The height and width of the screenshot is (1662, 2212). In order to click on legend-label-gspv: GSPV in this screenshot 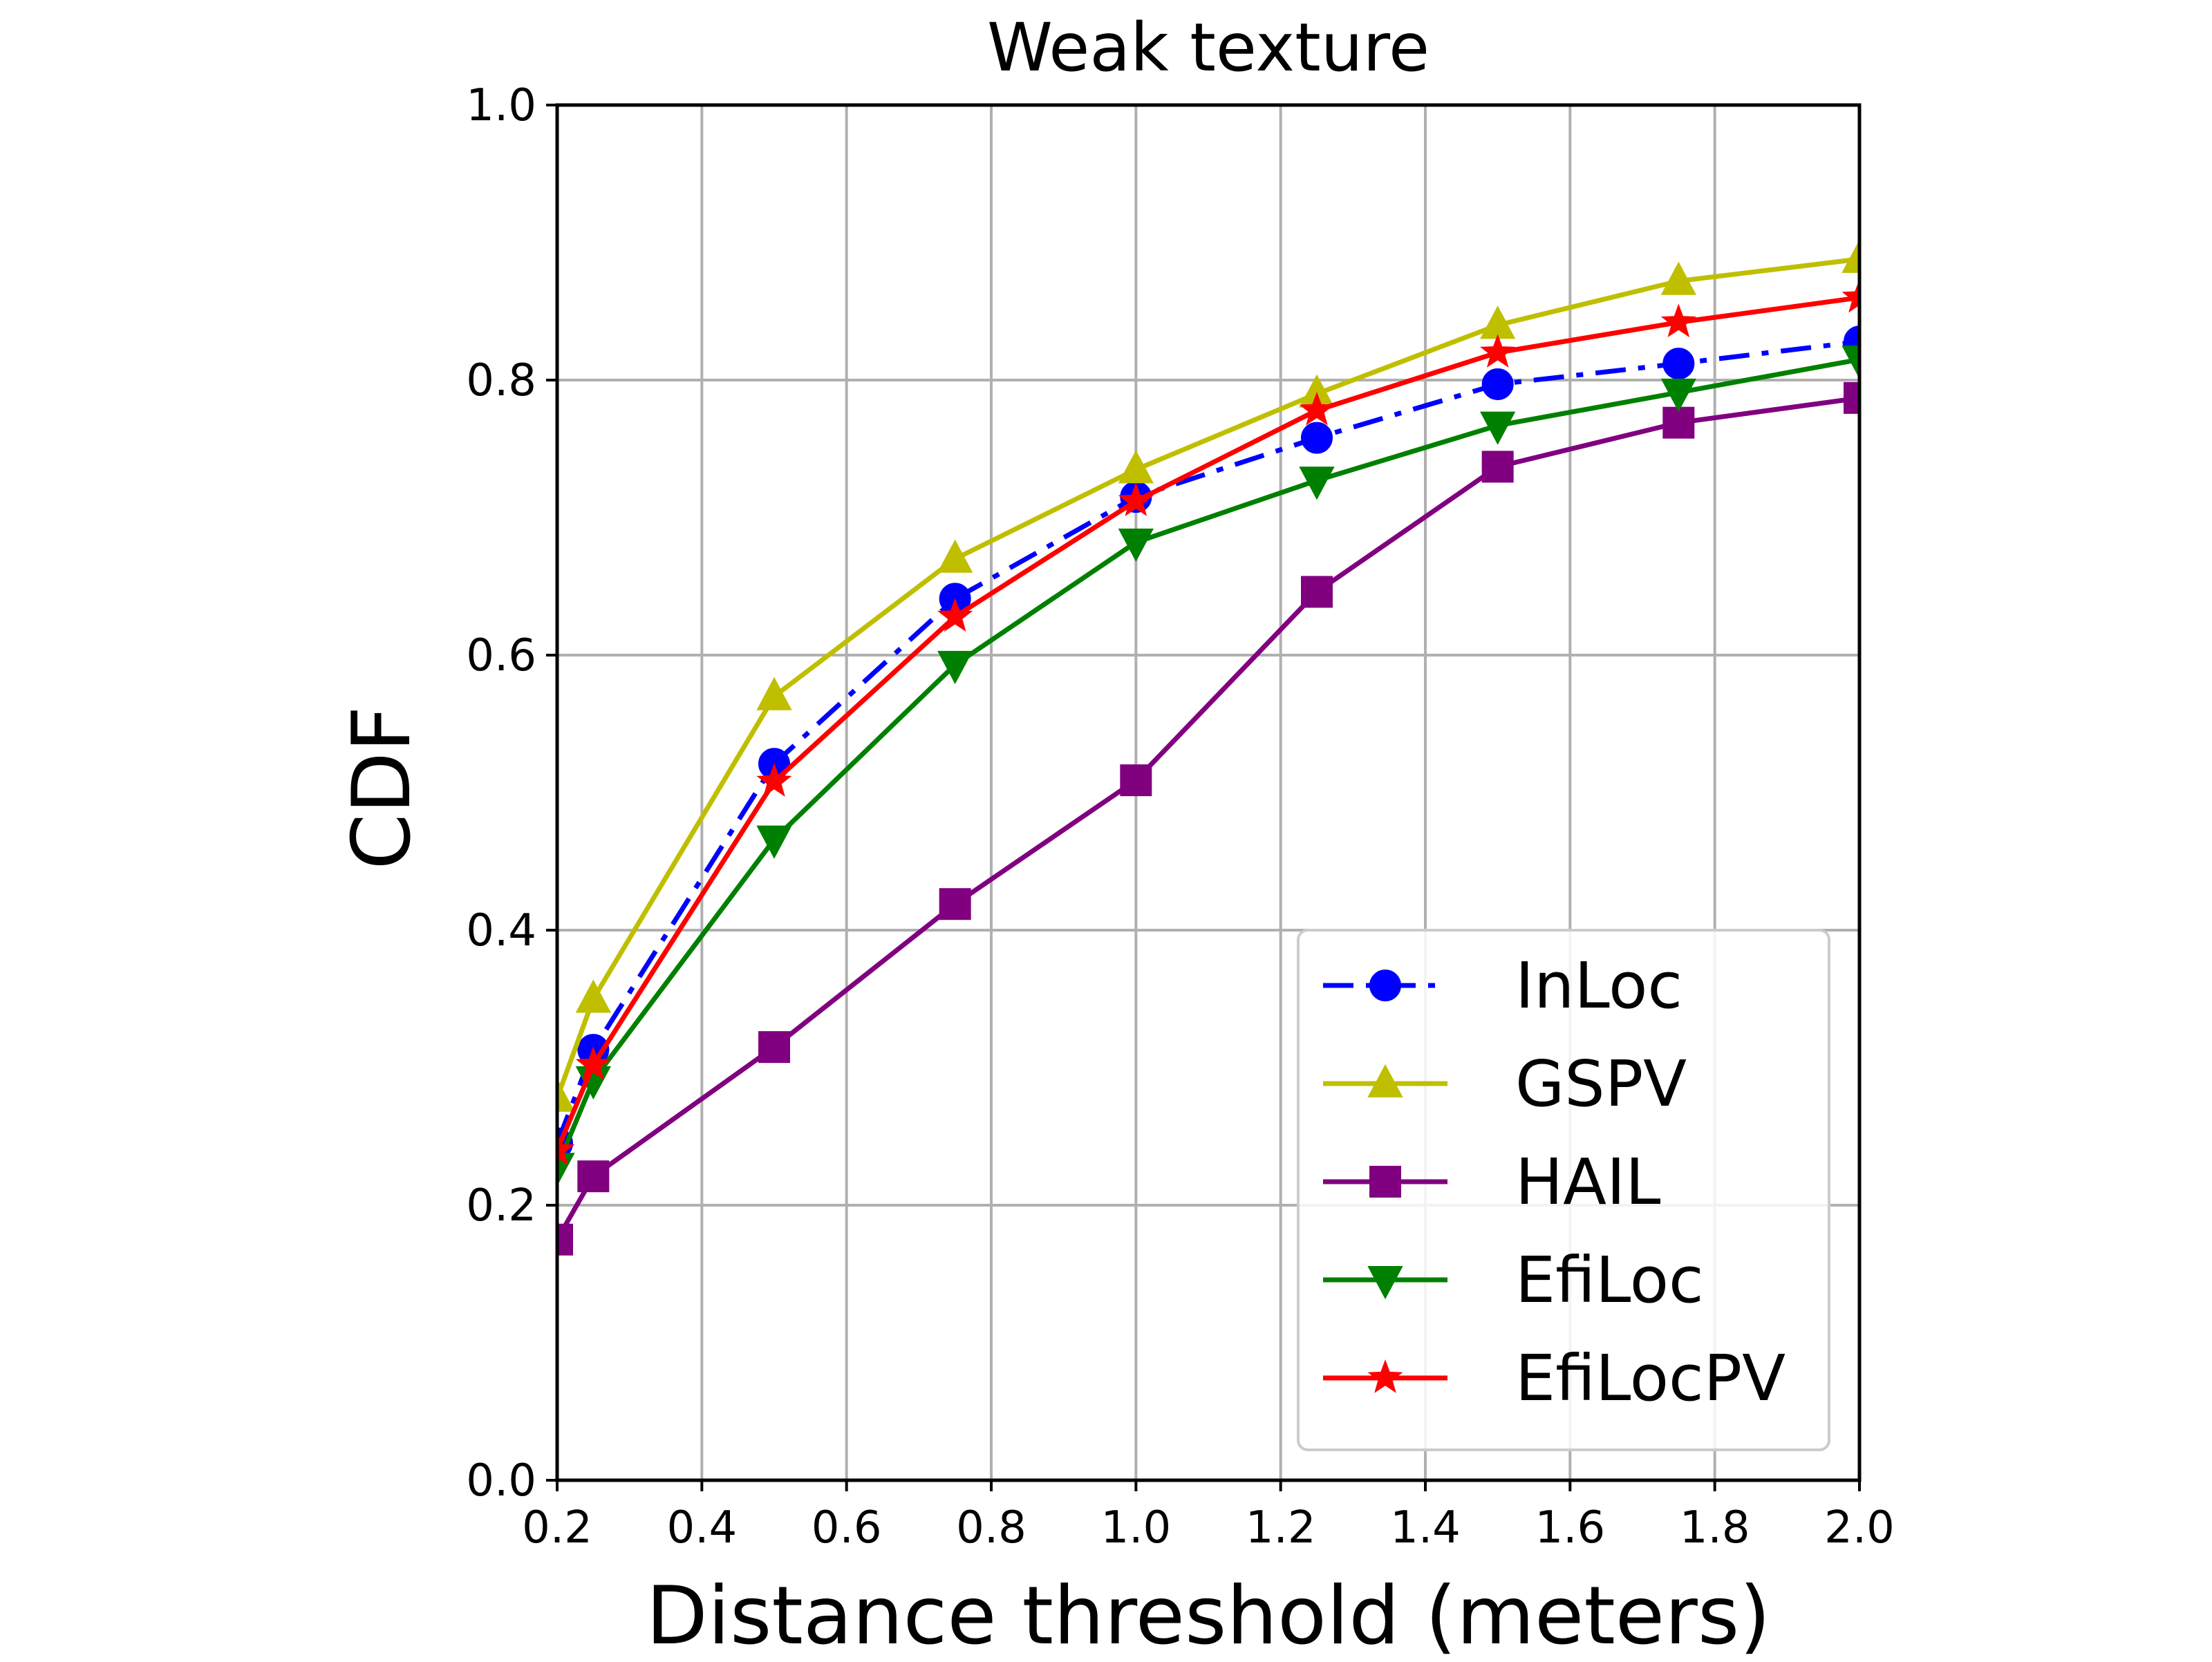, I will do `click(1601, 1084)`.